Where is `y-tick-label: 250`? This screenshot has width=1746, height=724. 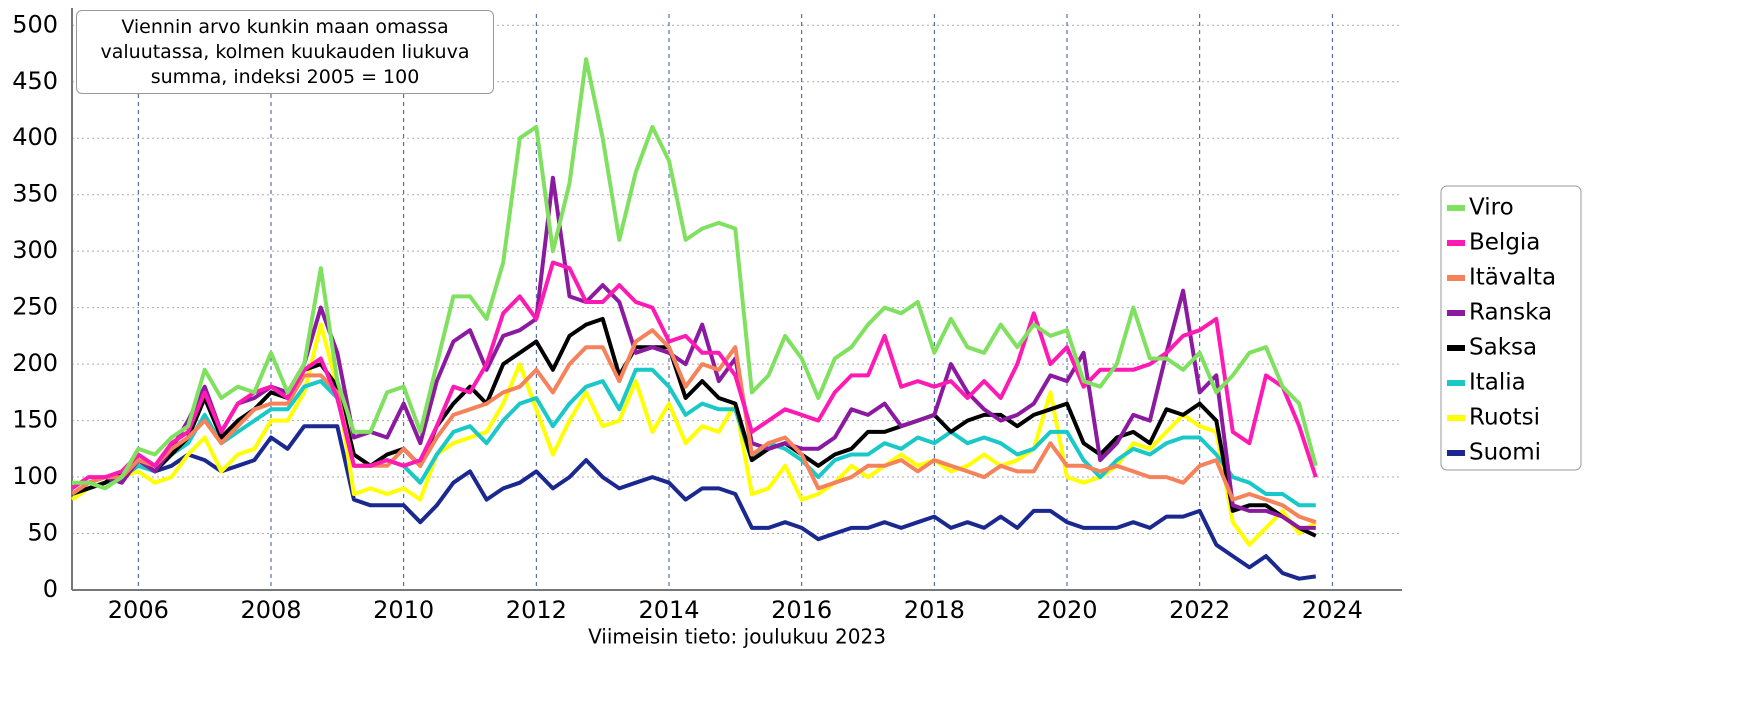 y-tick-label: 250 is located at coordinates (35, 307).